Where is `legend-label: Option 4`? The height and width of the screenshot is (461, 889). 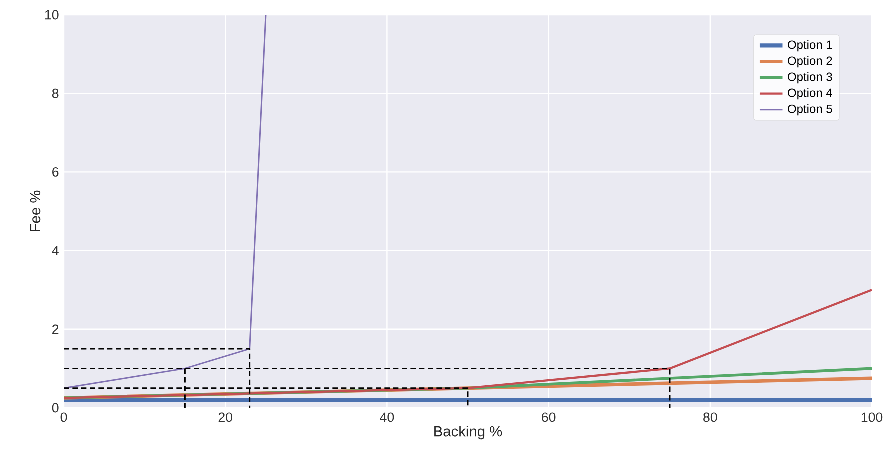
legend-label: Option 4 is located at coordinates (810, 94).